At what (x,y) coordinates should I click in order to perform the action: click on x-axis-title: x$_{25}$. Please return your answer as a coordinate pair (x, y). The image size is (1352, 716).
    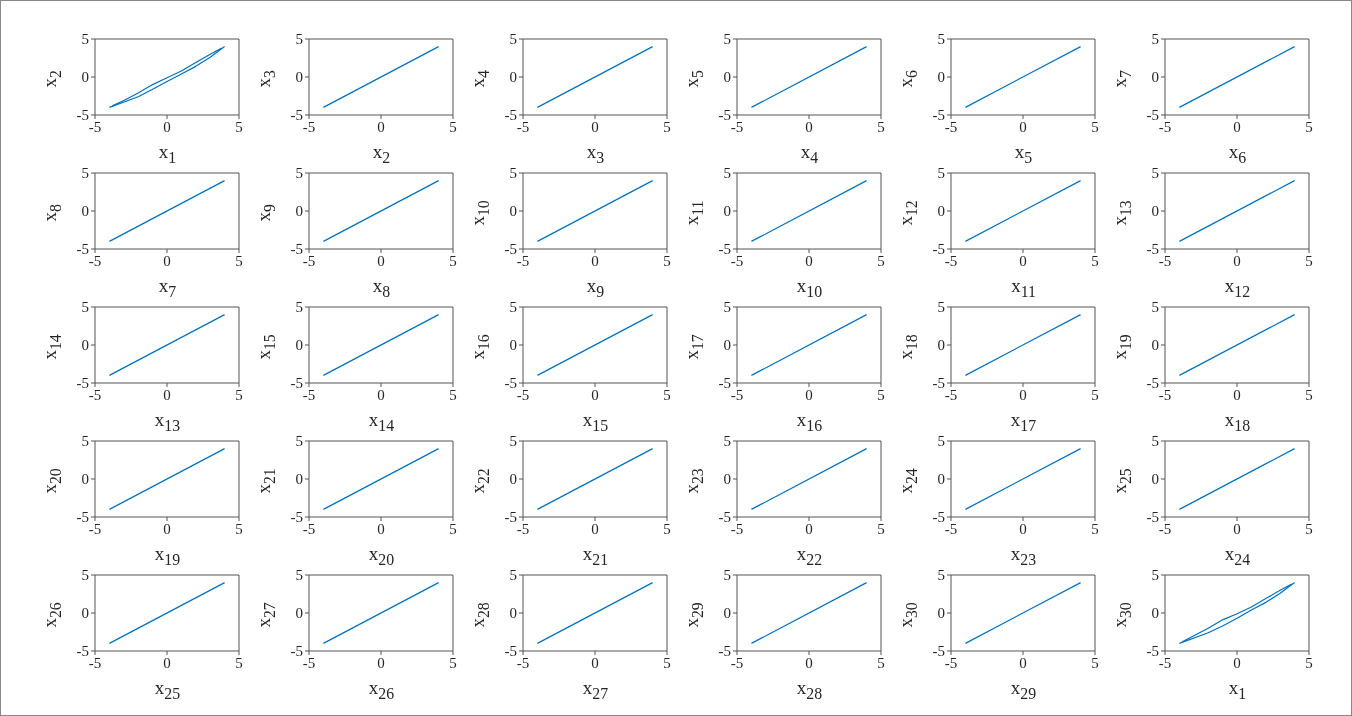
    Looking at the image, I should click on (167, 690).